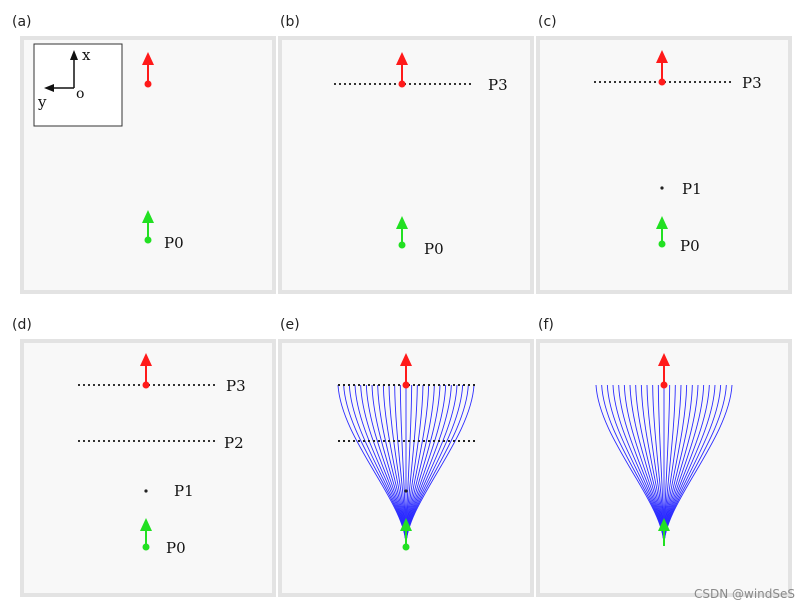 This screenshot has height=607, width=805. I want to click on panel-b-label: (b), so click(290, 22).